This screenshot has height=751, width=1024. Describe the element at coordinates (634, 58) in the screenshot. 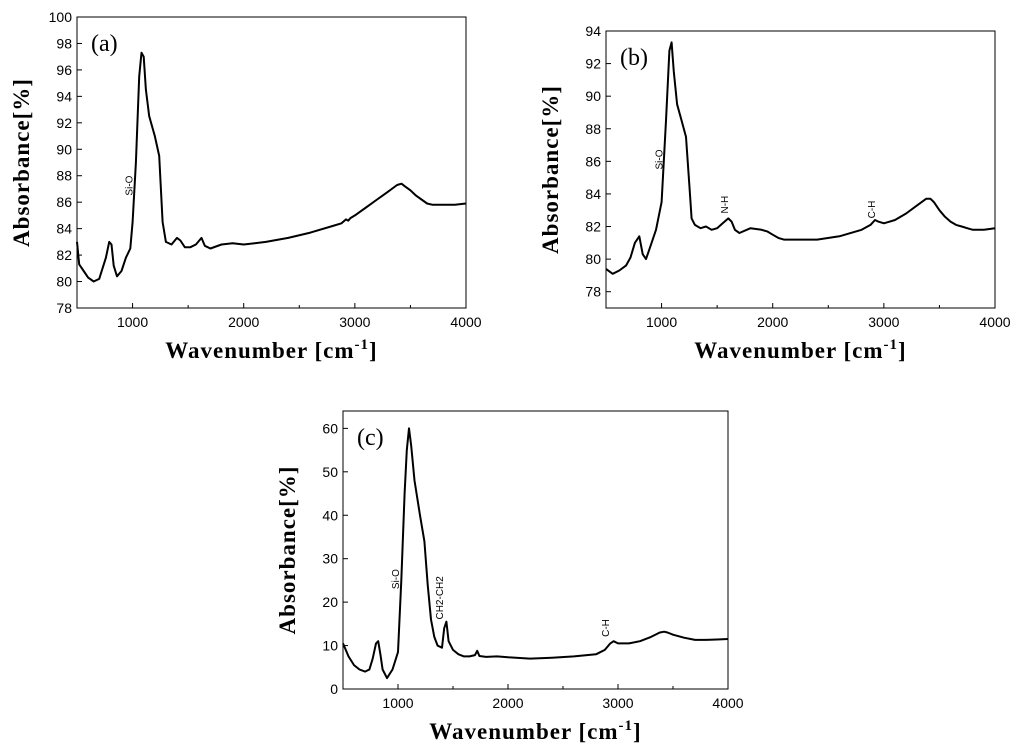

I see `panel-label: (b)` at that location.